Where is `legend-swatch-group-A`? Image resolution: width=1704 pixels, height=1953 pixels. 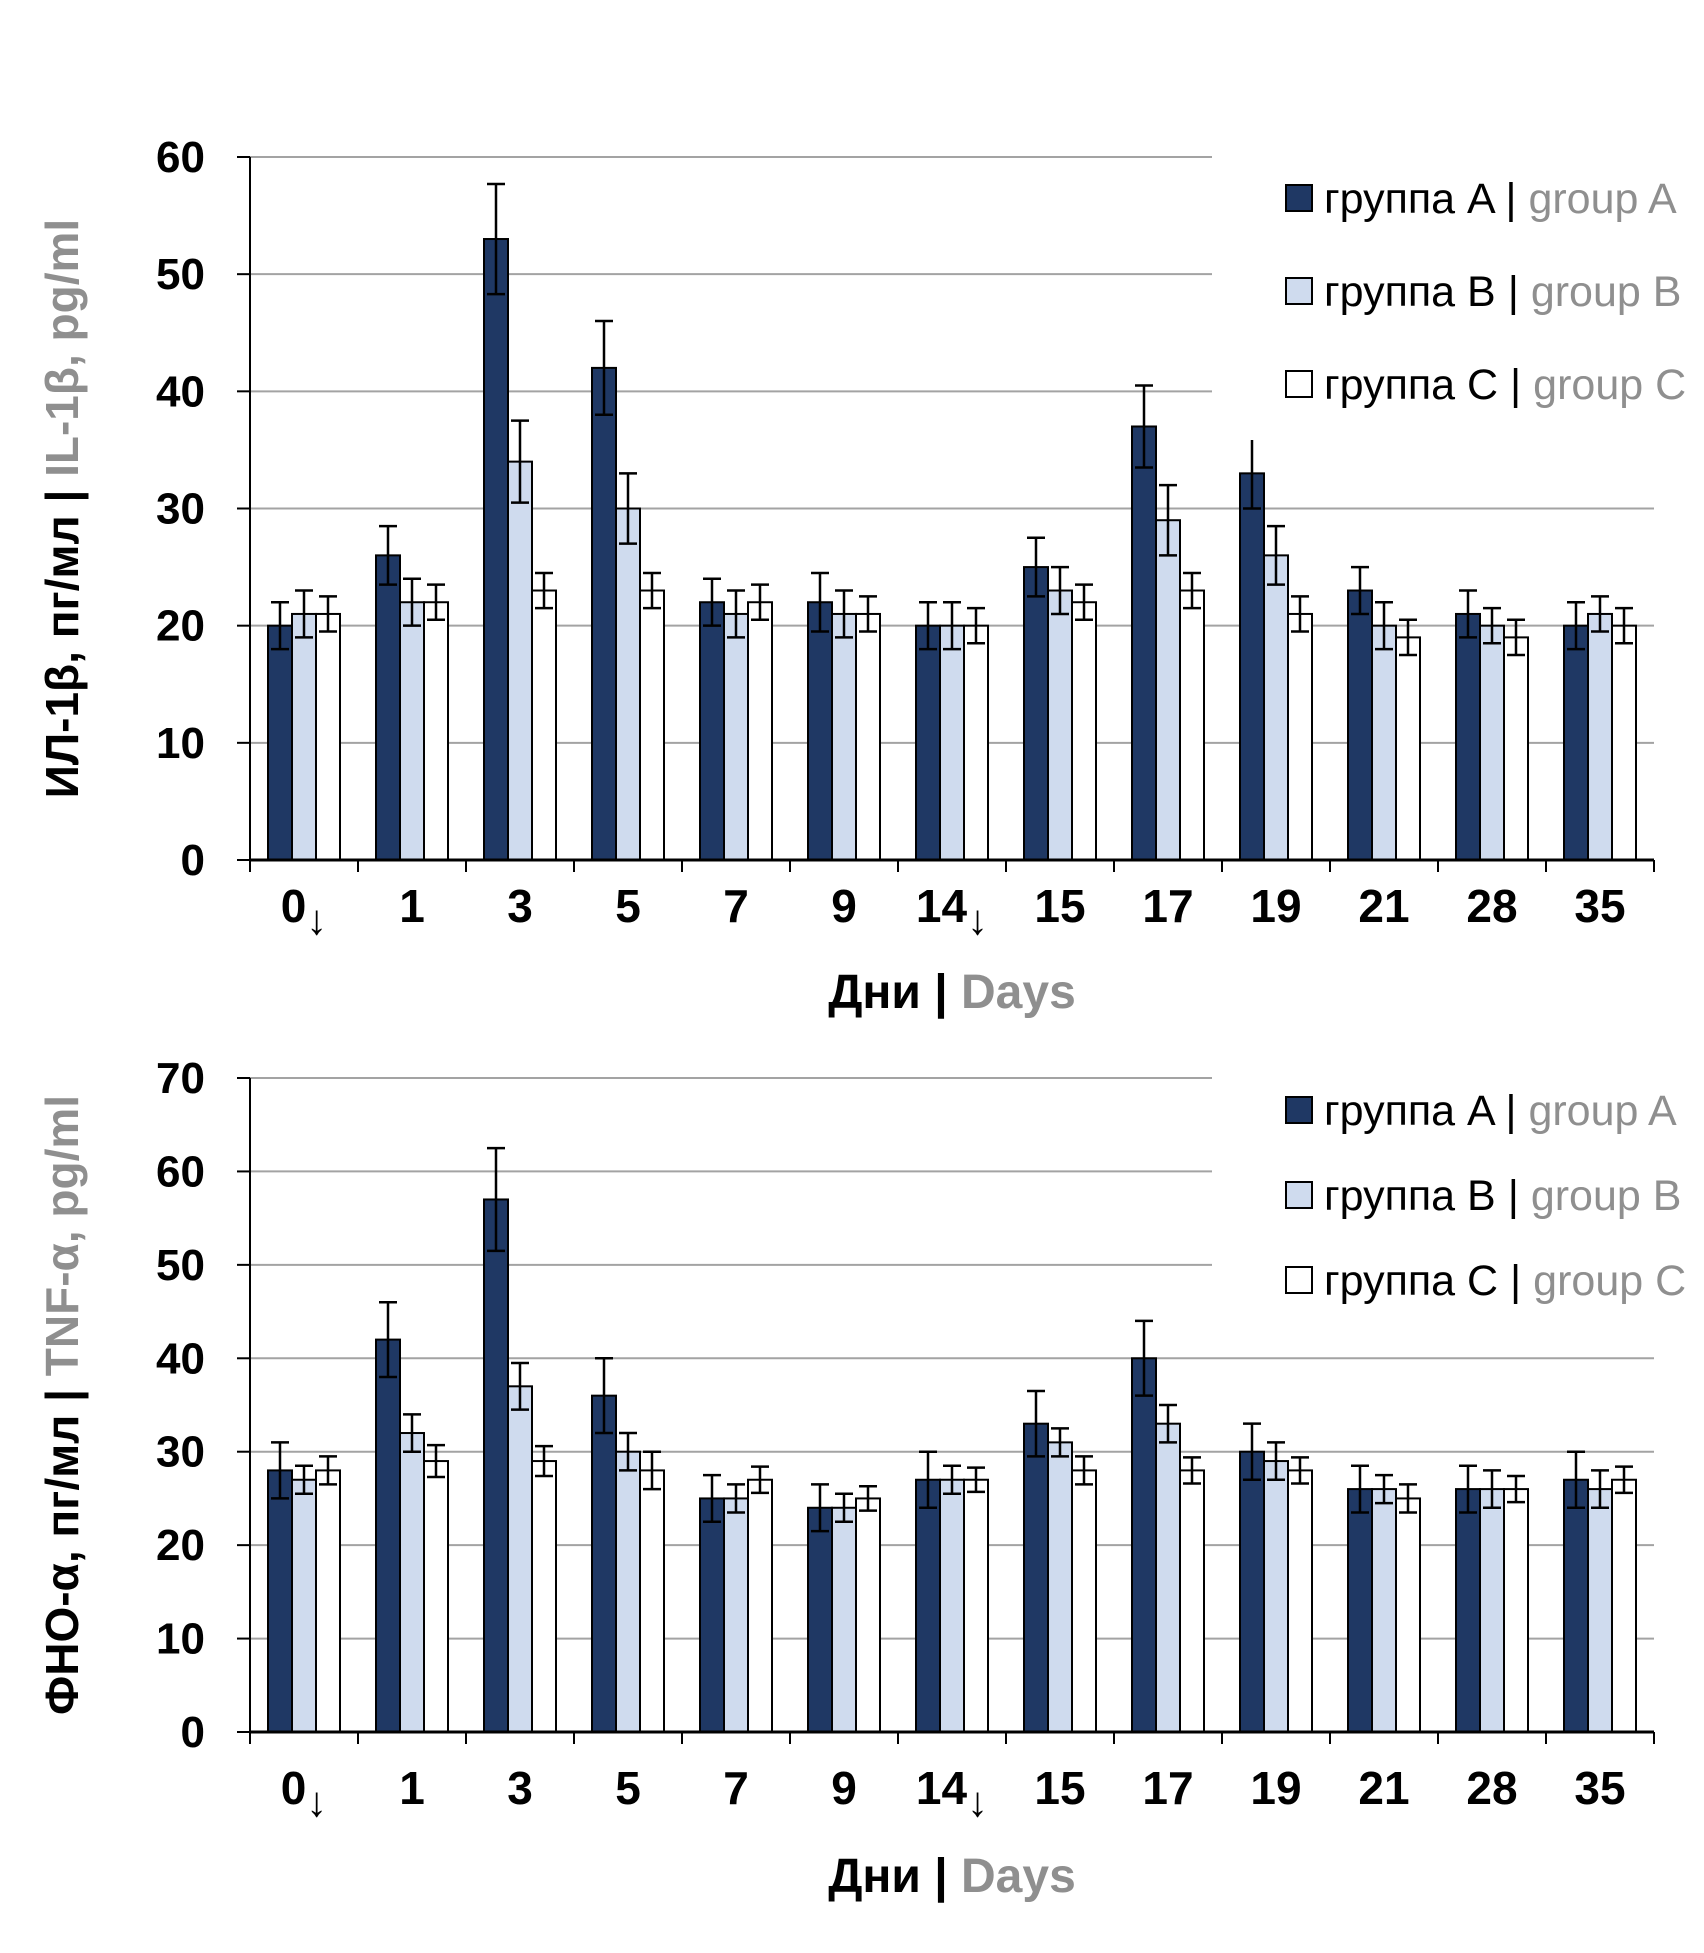
legend-swatch-group-A is located at coordinates (1299, 198).